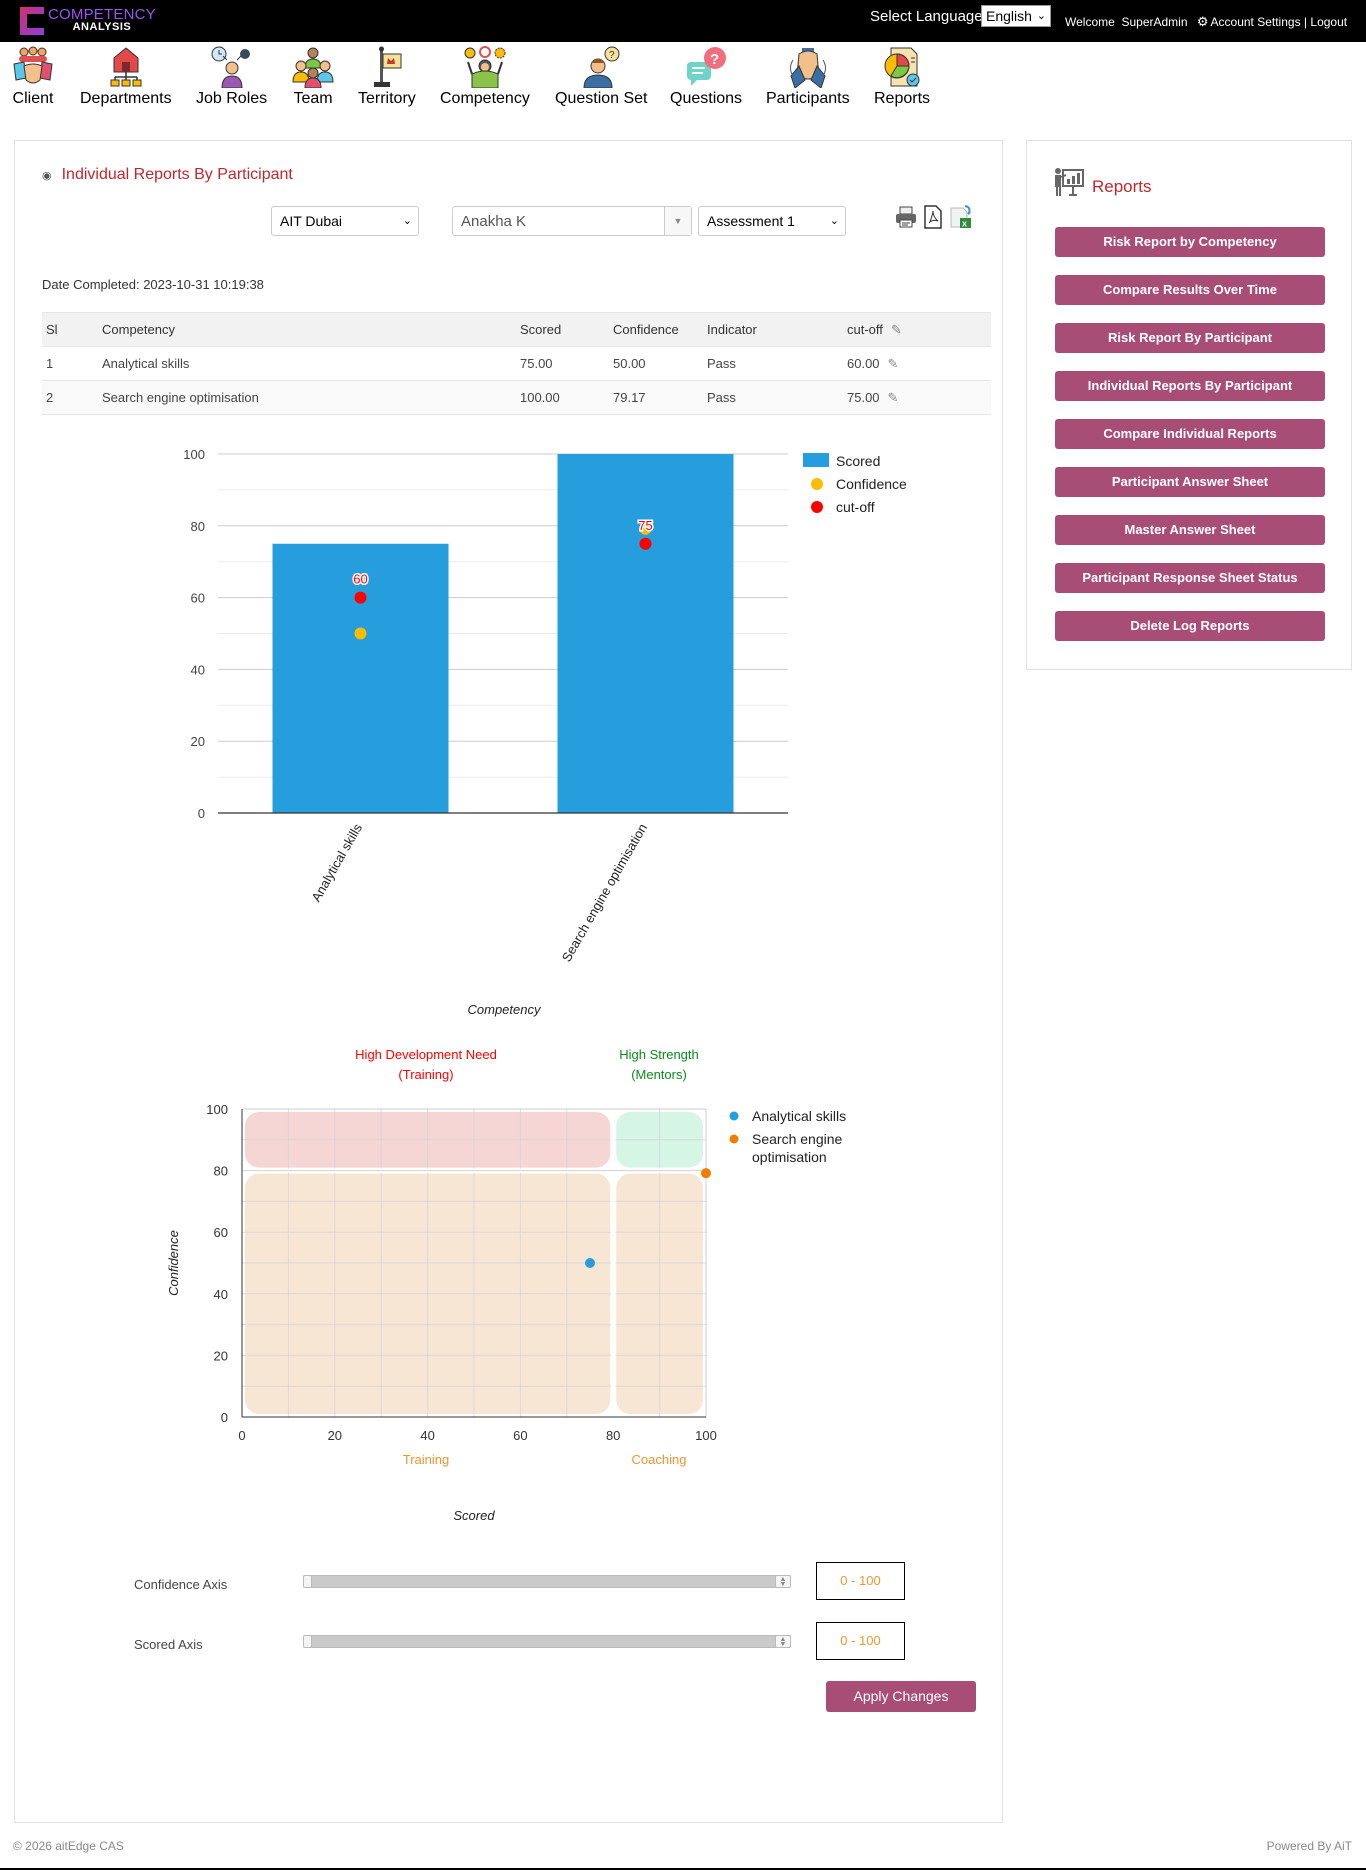 Image resolution: width=1366 pixels, height=1870 pixels. Describe the element at coordinates (307, 329) in the screenshot. I see `col-header-competency: Competency` at that location.